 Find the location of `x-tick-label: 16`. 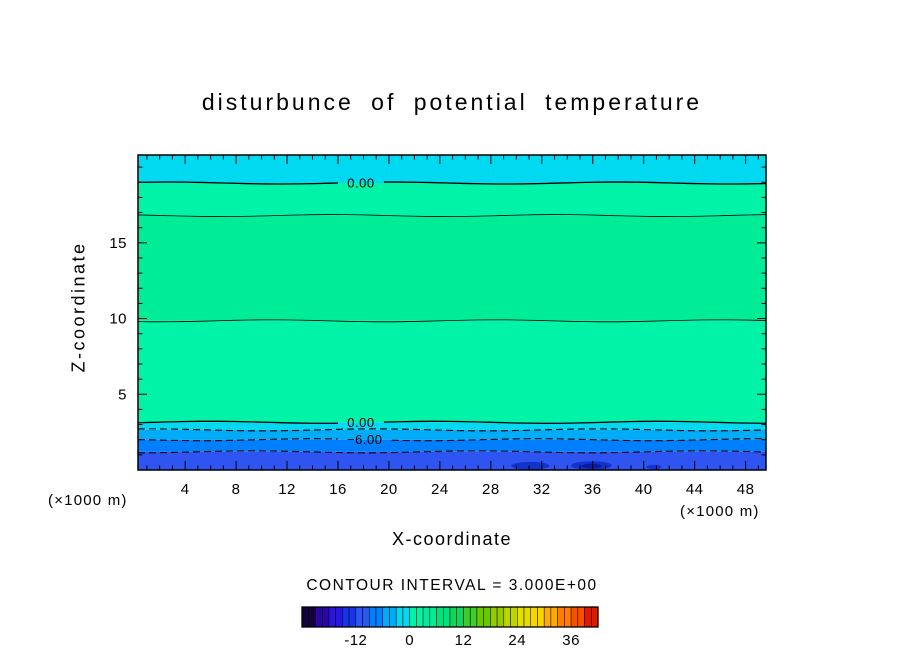

x-tick-label: 16 is located at coordinates (338, 489).